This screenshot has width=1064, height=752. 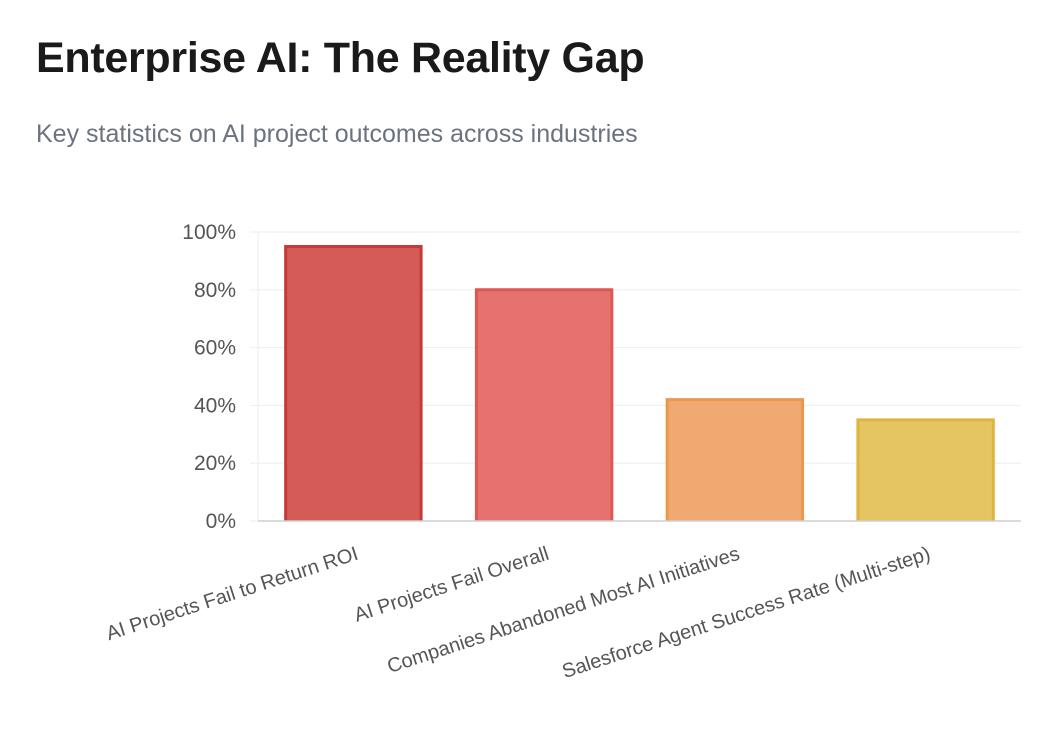 I want to click on y-tick-label: 80%, so click(x=215, y=290).